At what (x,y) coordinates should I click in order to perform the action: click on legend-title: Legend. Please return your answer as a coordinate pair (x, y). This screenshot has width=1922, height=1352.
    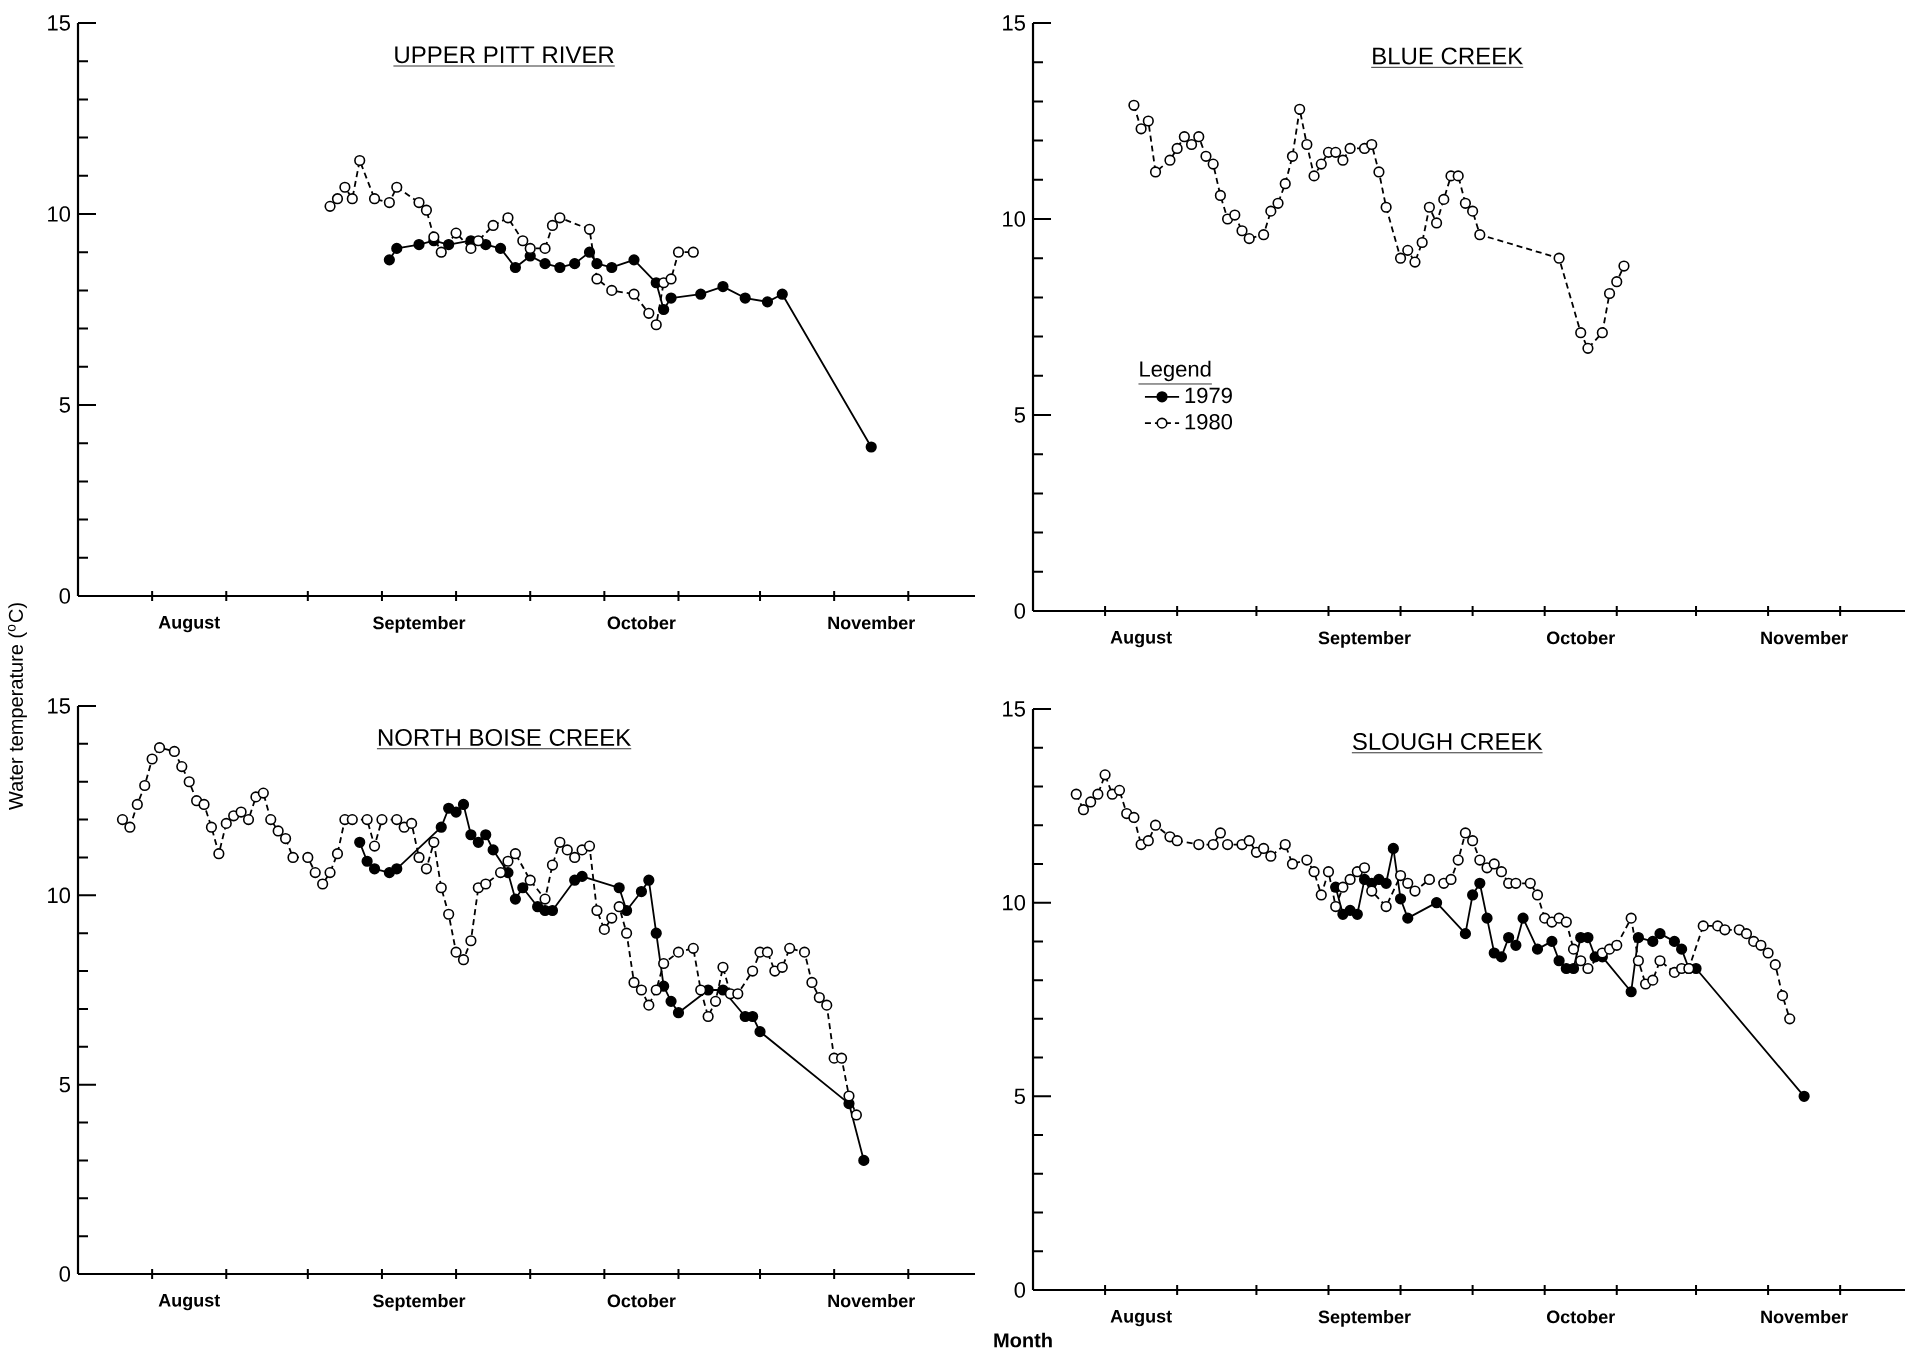
    Looking at the image, I should click on (1175, 371).